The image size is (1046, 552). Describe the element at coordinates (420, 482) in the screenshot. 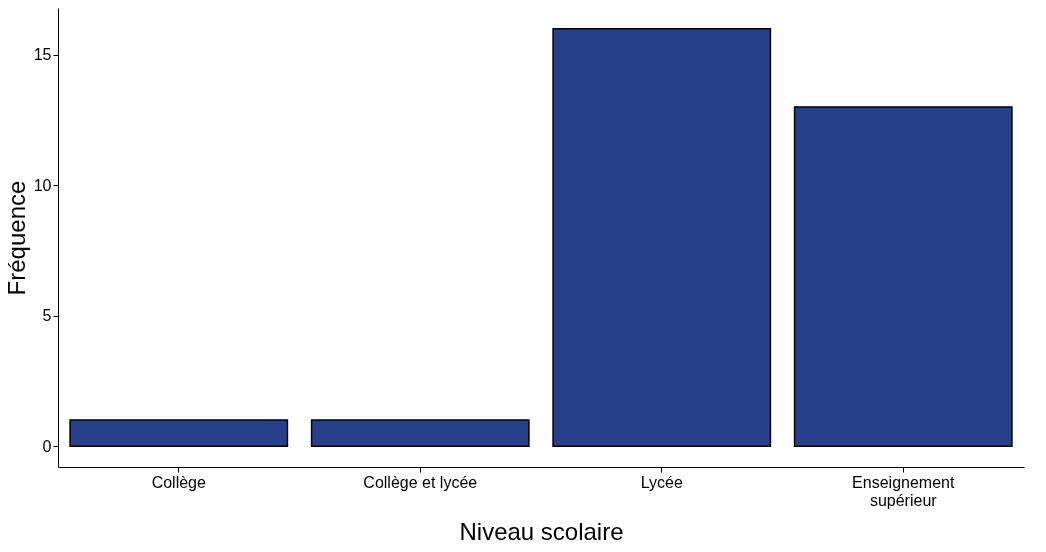

I see `x-tick-label: Collège et lycée` at that location.